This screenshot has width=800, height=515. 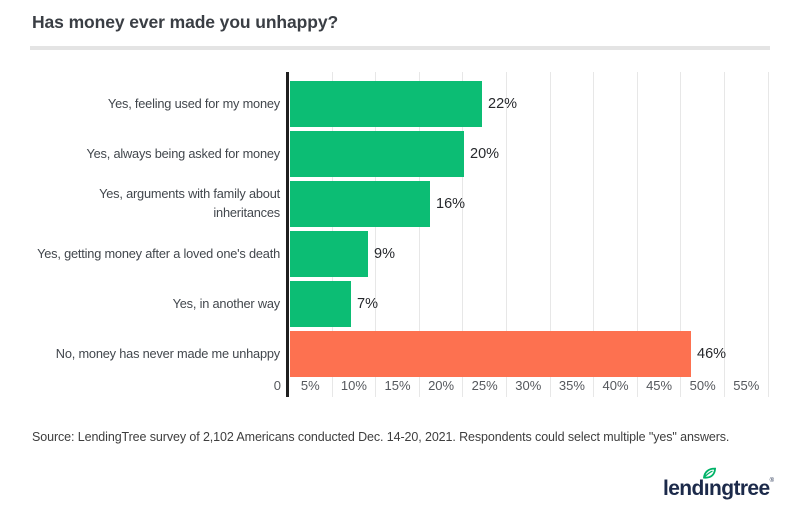 I want to click on x-tick-label: 20%, so click(x=441, y=385).